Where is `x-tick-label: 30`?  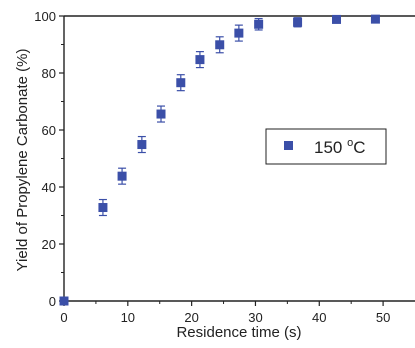 x-tick-label: 30 is located at coordinates (255, 317).